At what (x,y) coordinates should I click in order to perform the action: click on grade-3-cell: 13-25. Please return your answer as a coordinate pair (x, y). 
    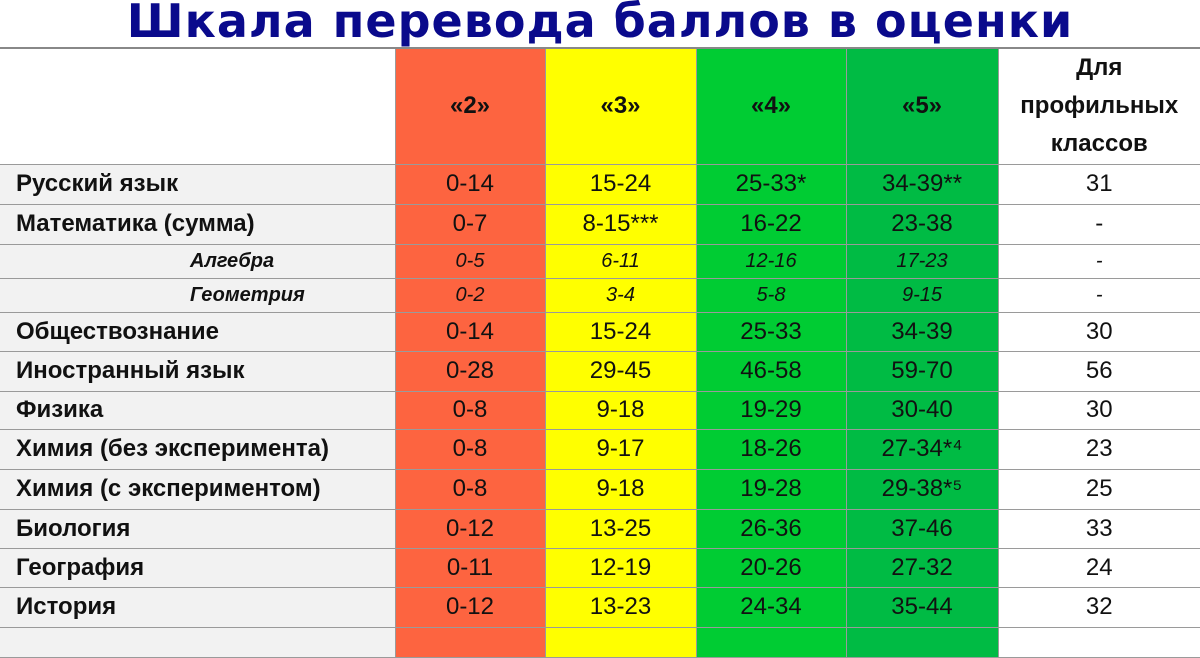
    Looking at the image, I should click on (621, 529).